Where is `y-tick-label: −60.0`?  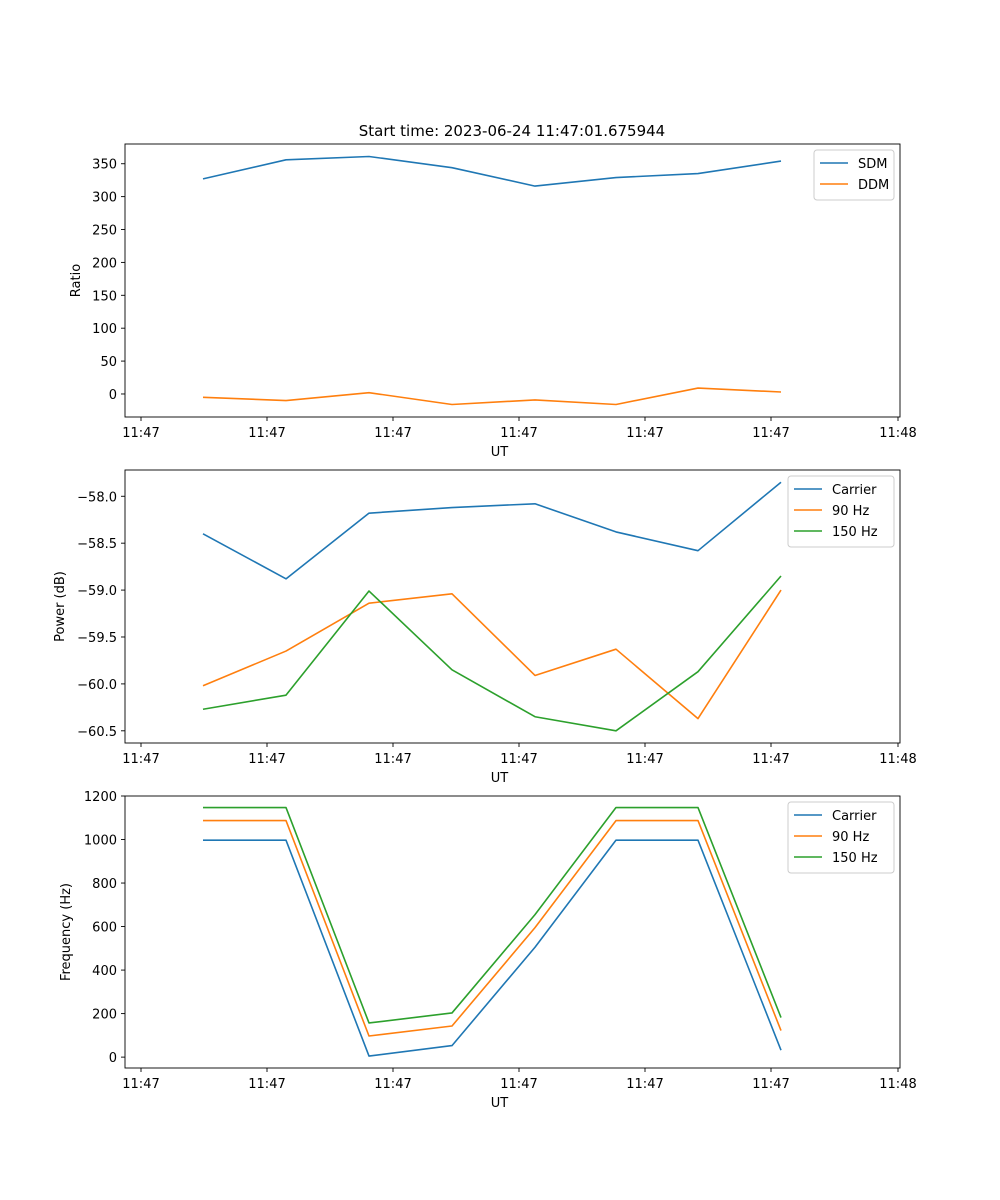
y-tick-label: −60.0 is located at coordinates (97, 685).